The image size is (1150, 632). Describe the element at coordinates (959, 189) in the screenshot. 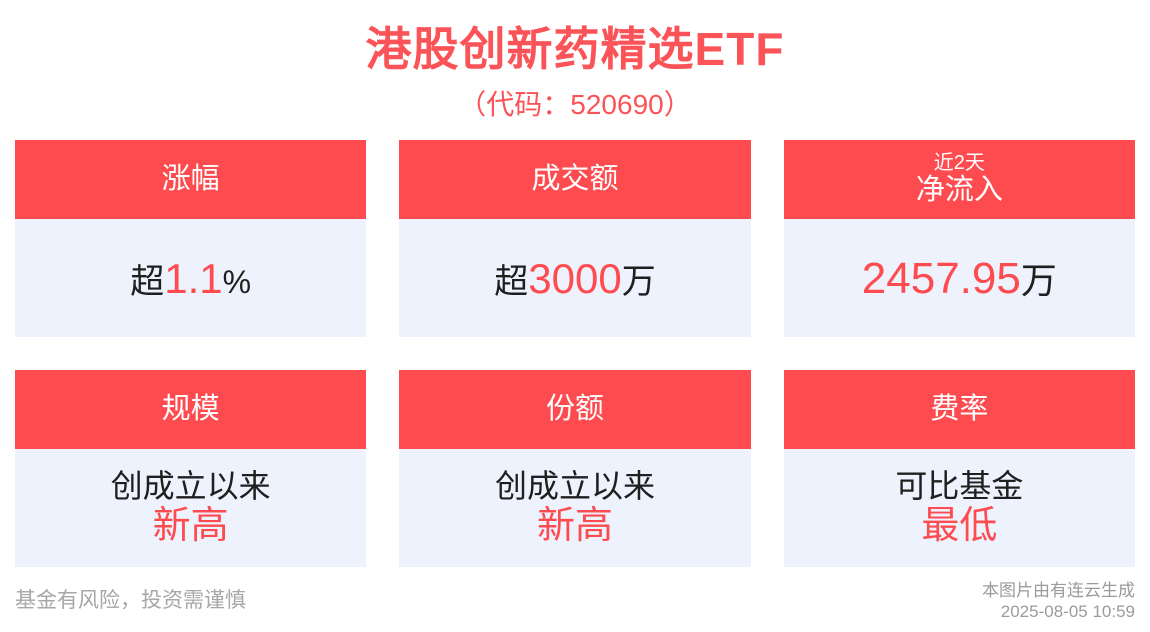

I see `card-title-main: 净流入` at that location.